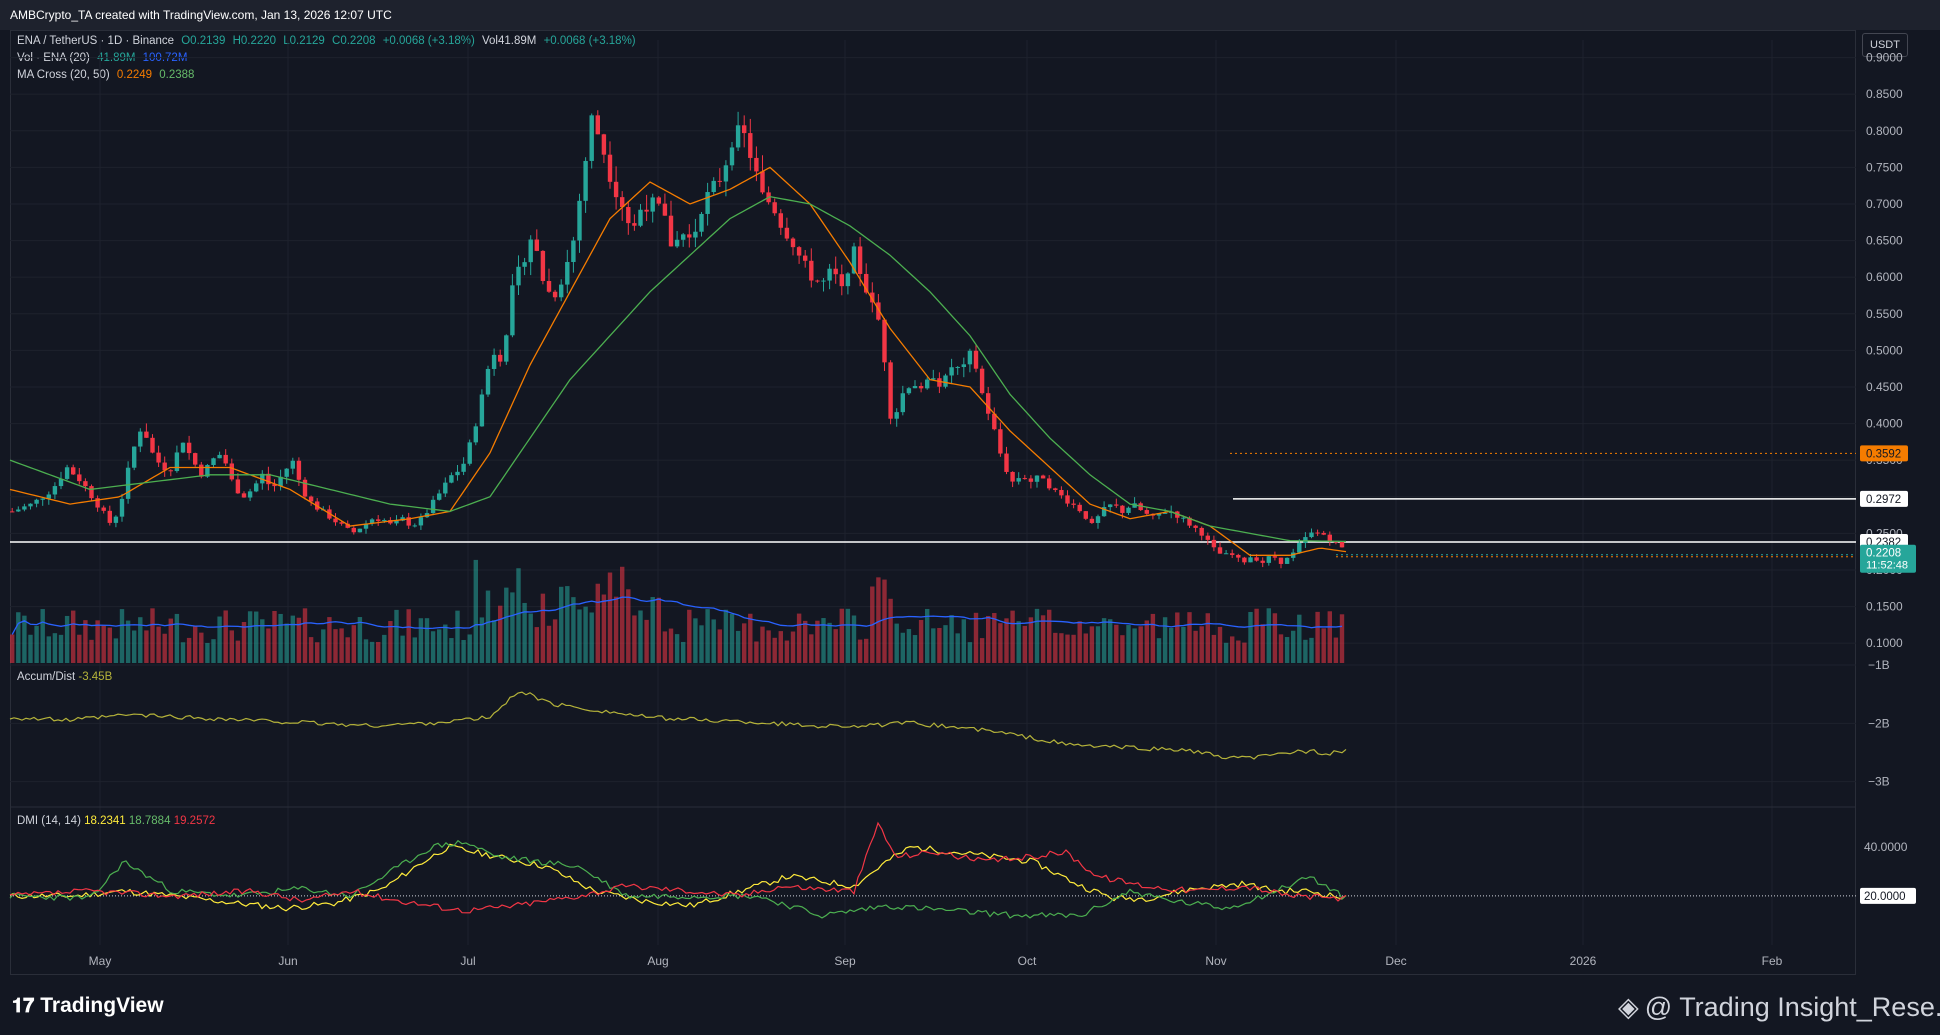  What do you see at coordinates (1884, 607) in the screenshot?
I see `price-tick-label: 0.1500` at bounding box center [1884, 607].